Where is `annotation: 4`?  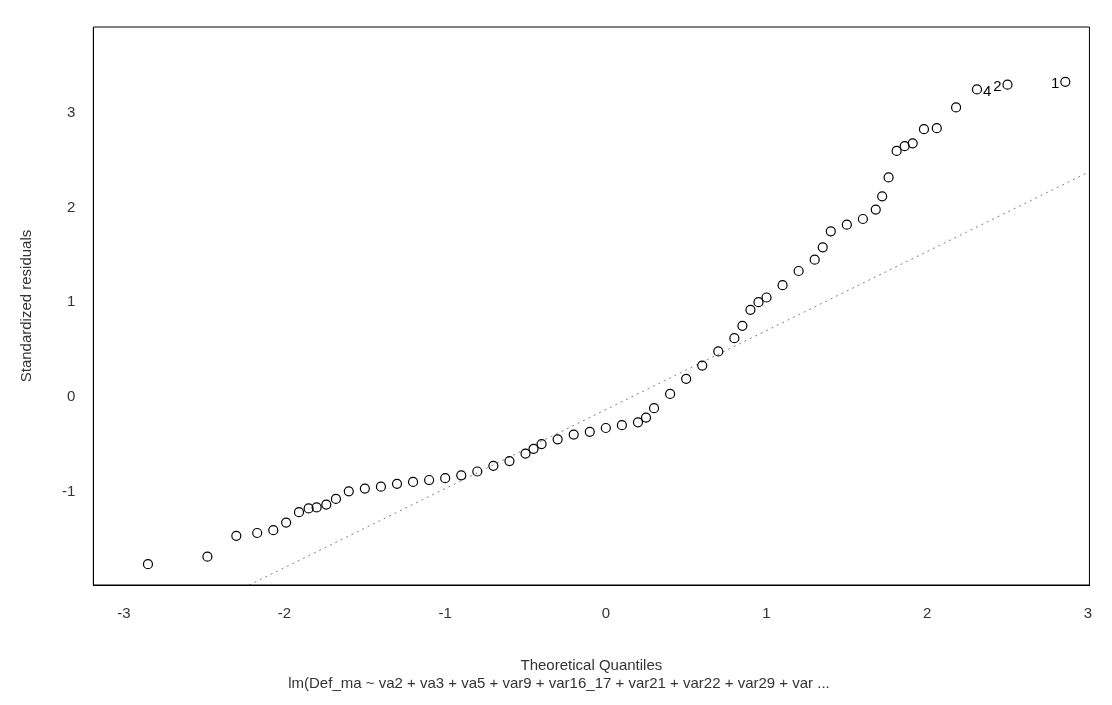
annotation: 4 is located at coordinates (987, 90).